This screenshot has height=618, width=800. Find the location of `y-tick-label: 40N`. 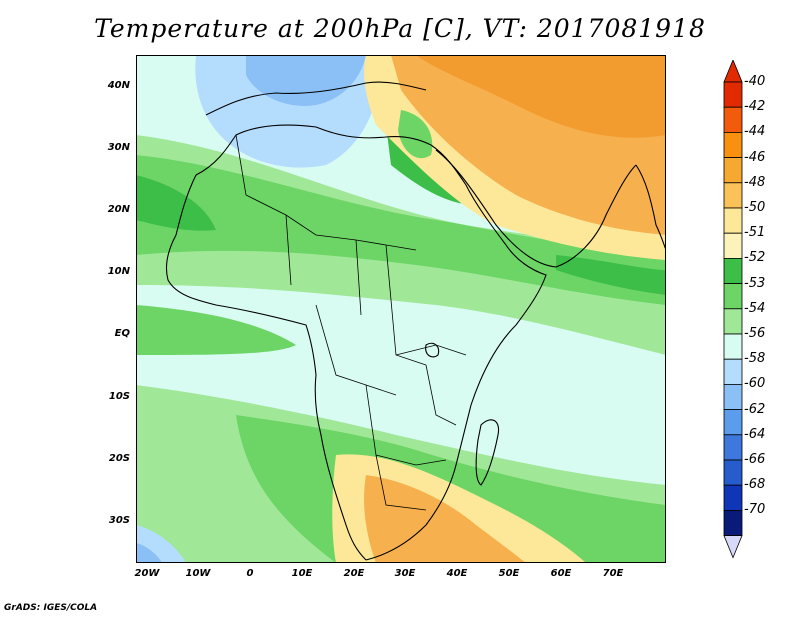

y-tick-label: 40N is located at coordinates (118, 85).